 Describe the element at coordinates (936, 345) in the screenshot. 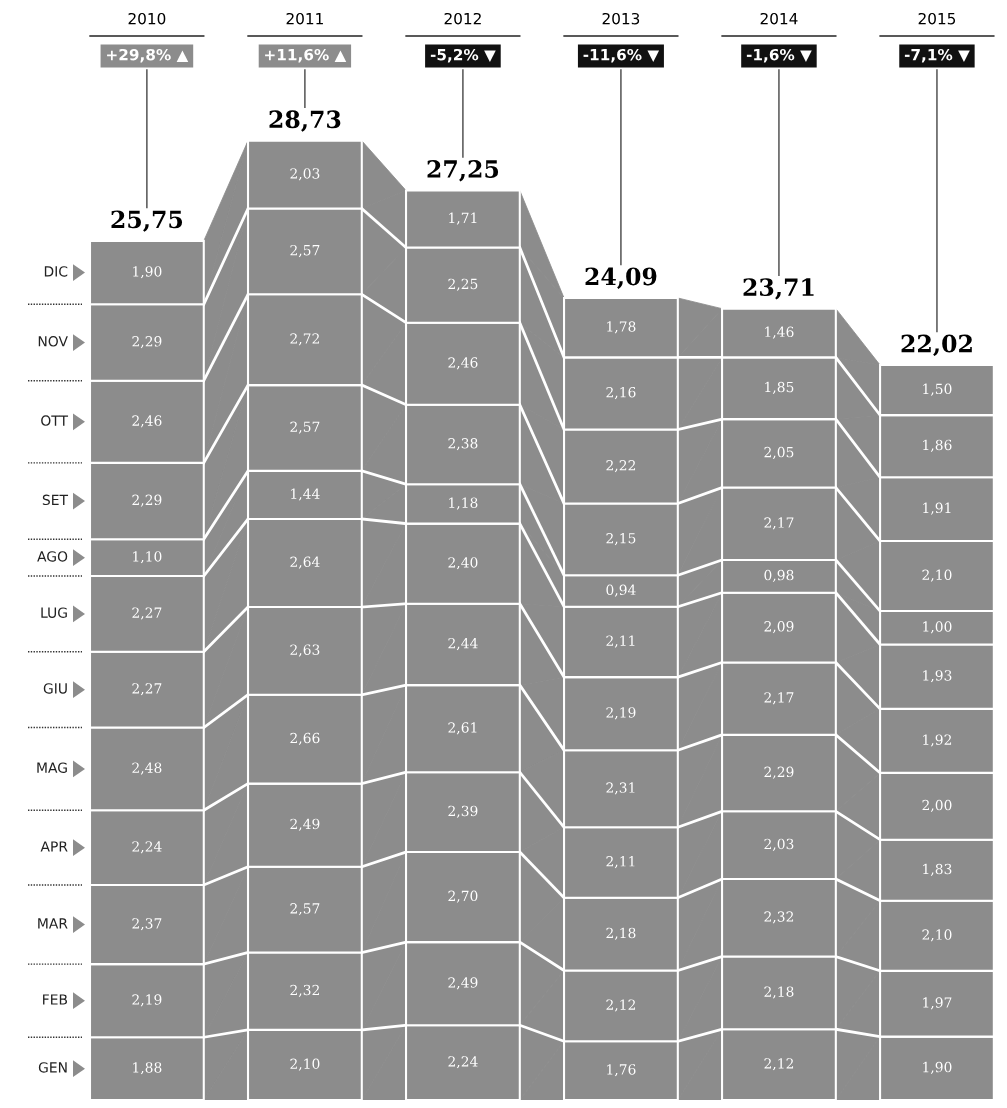

I see `total-label: 22,02` at that location.